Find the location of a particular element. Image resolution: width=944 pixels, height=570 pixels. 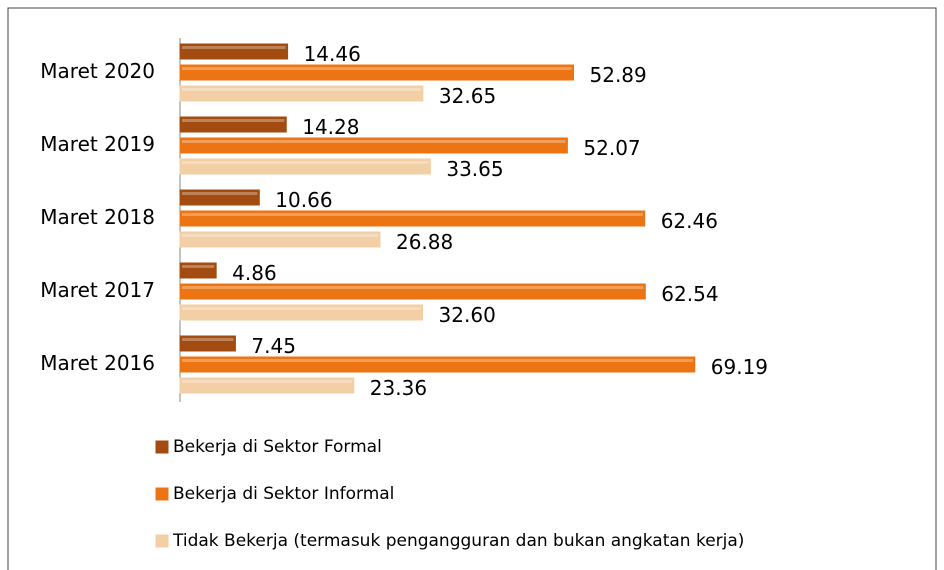

legend-label: Bekerja di Sektor Informal is located at coordinates (283, 494).